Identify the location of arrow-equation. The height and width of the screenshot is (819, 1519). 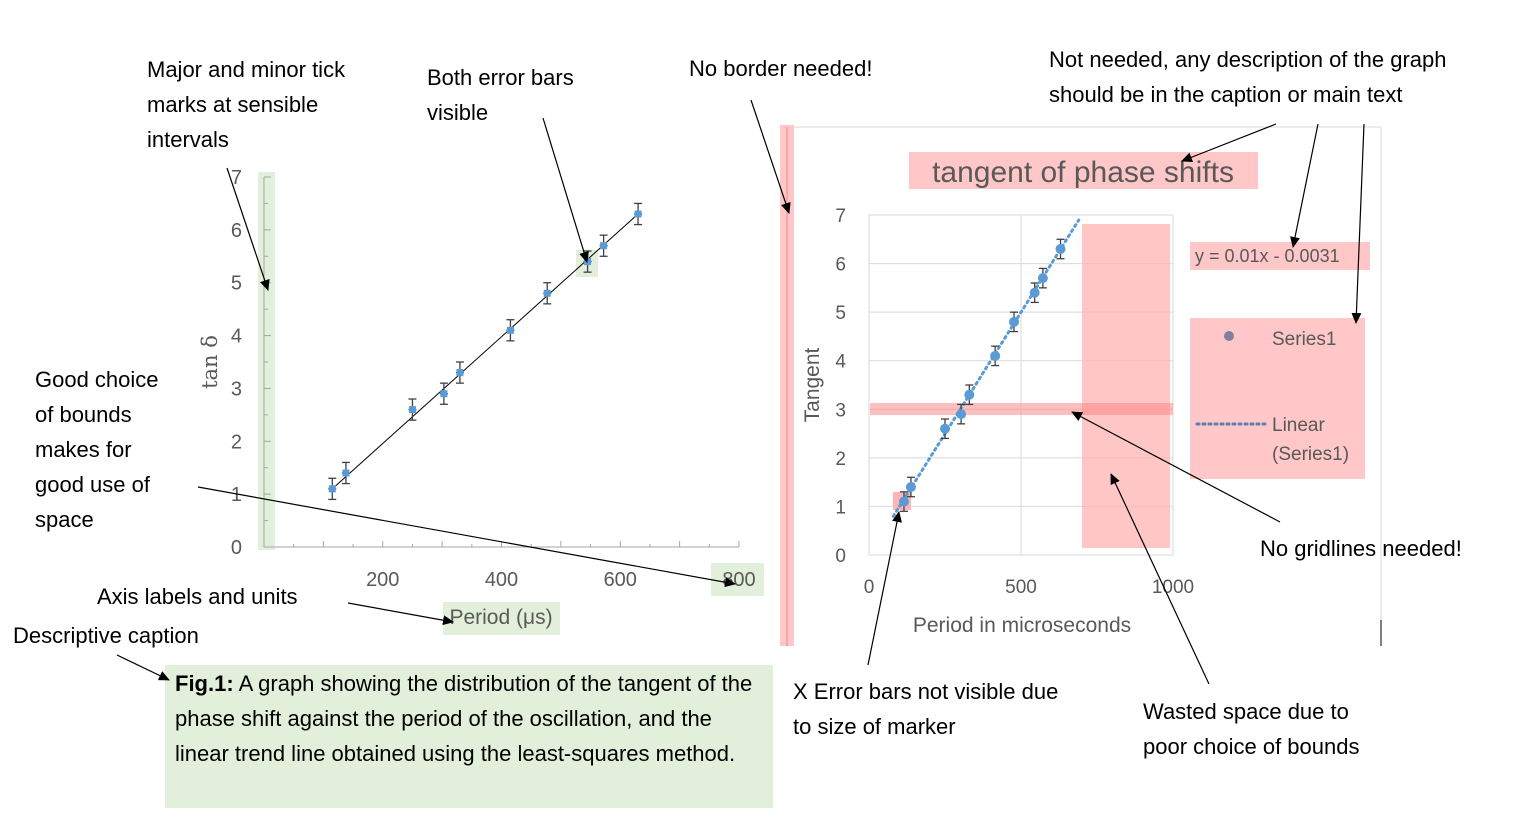
(1304, 185).